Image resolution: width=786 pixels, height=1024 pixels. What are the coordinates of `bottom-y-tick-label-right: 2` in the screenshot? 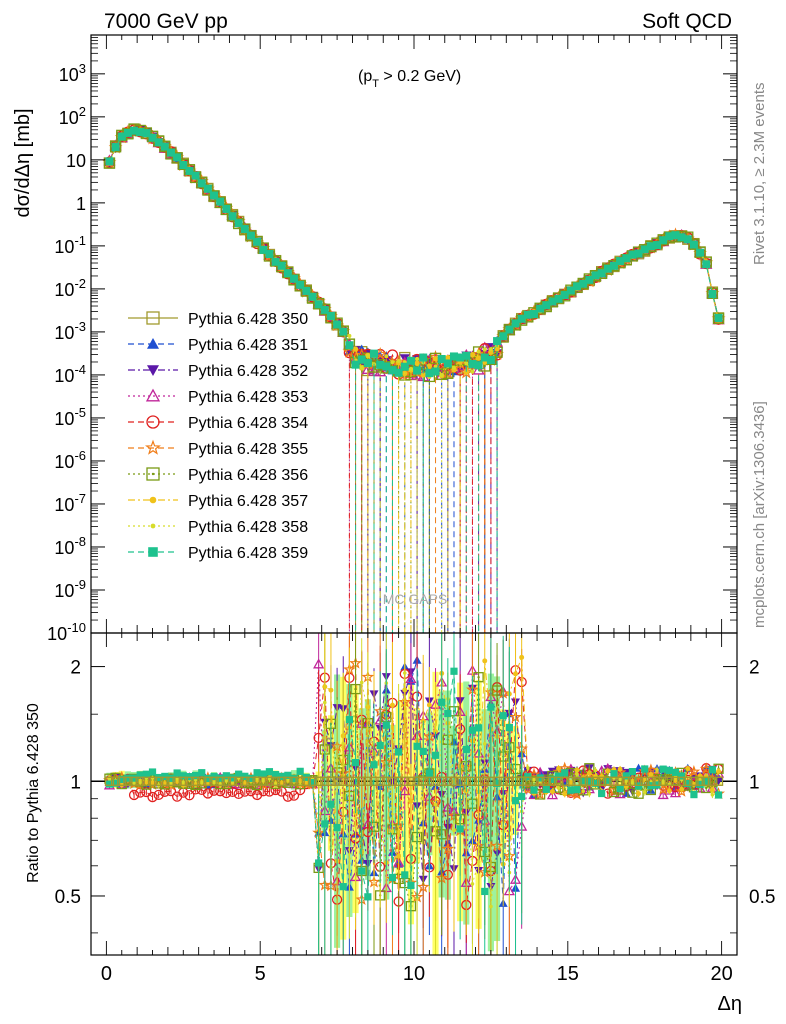 It's located at (754, 668).